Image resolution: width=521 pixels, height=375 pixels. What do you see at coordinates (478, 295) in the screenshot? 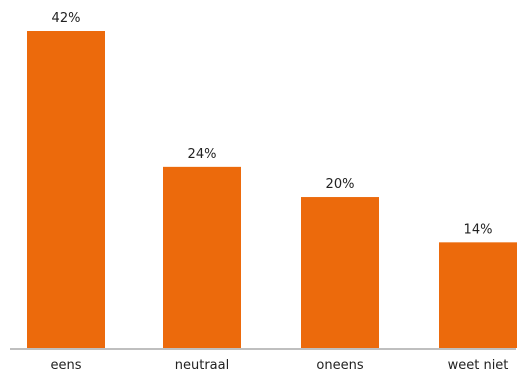
I see `bar-weet-niet` at bounding box center [478, 295].